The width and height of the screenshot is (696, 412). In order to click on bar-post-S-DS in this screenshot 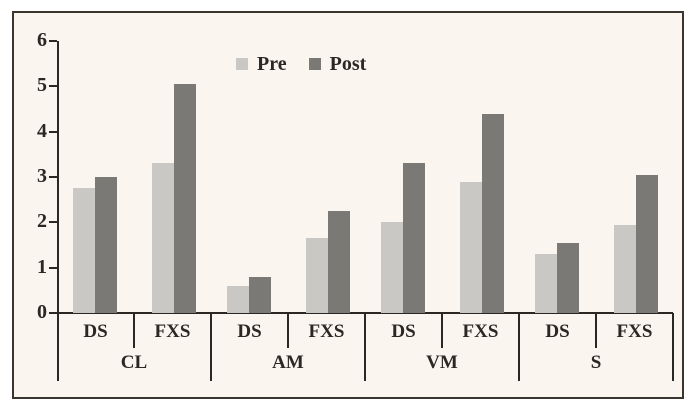, I will do `click(568, 277)`.